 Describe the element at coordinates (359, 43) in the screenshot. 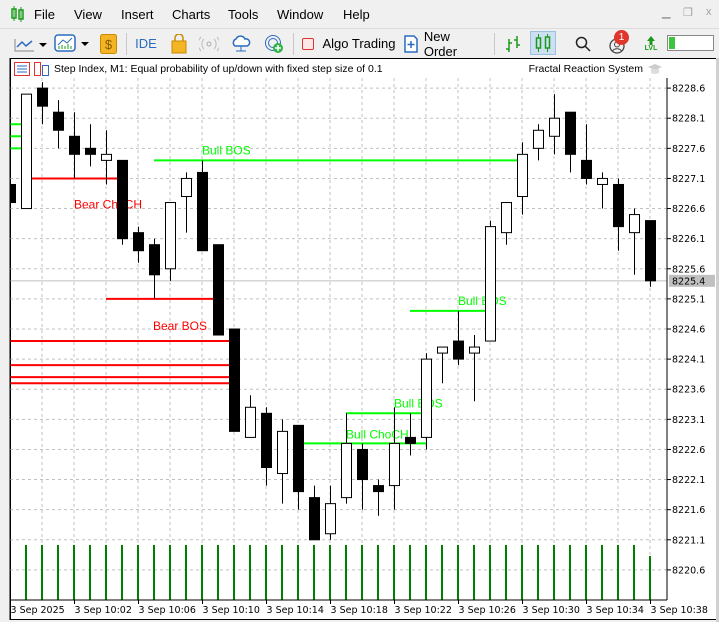

I see `algo-trading-label: Algo Trading` at that location.